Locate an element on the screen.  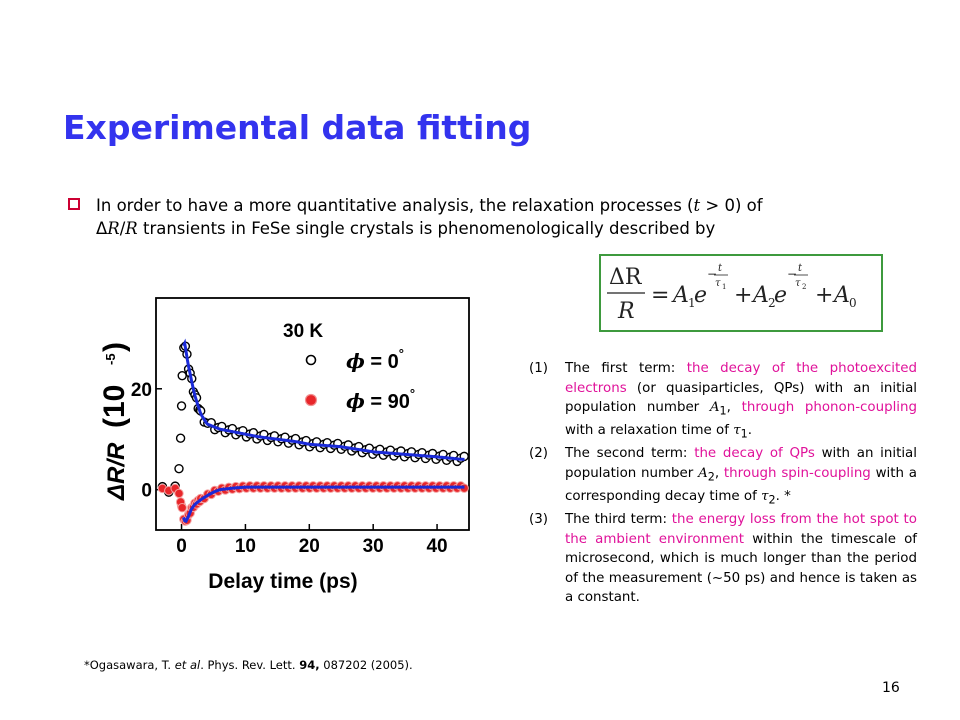
eq-exp2-tau: τ is located at coordinates (798, 283).